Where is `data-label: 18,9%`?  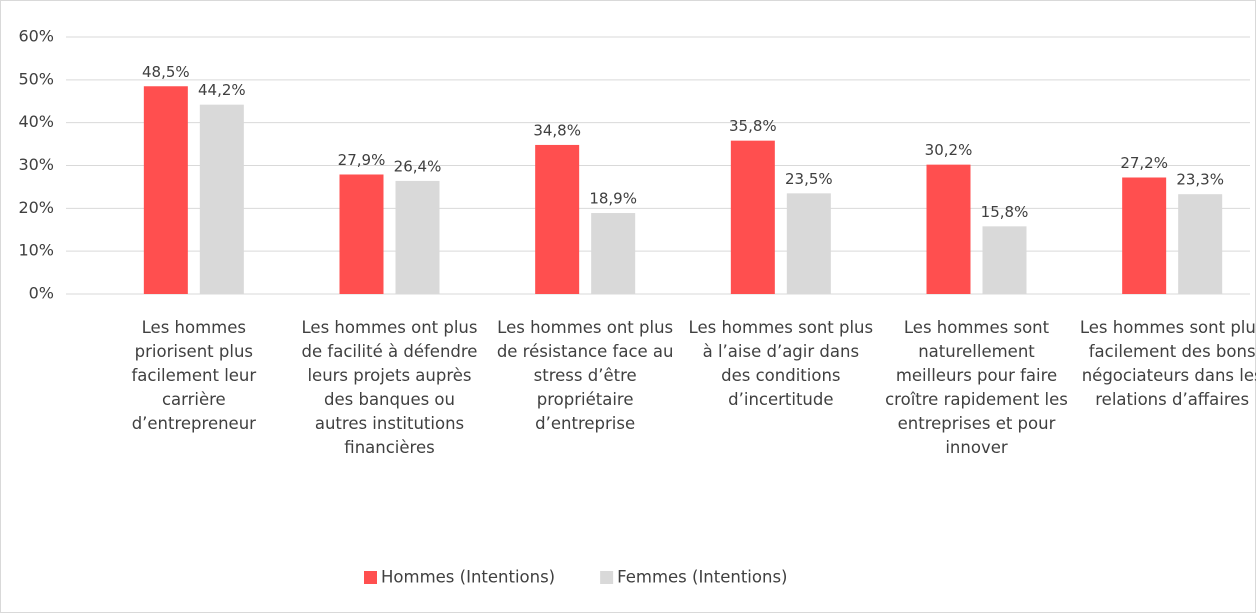
data-label: 18,9% is located at coordinates (613, 199).